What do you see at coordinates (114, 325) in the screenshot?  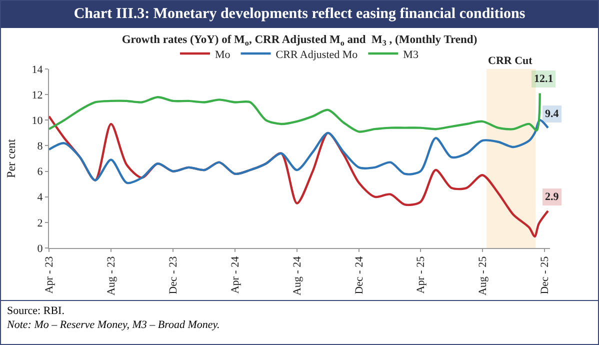 I see `text: Note: Mo – Reserve Money, M3 – Broad Money.` at bounding box center [114, 325].